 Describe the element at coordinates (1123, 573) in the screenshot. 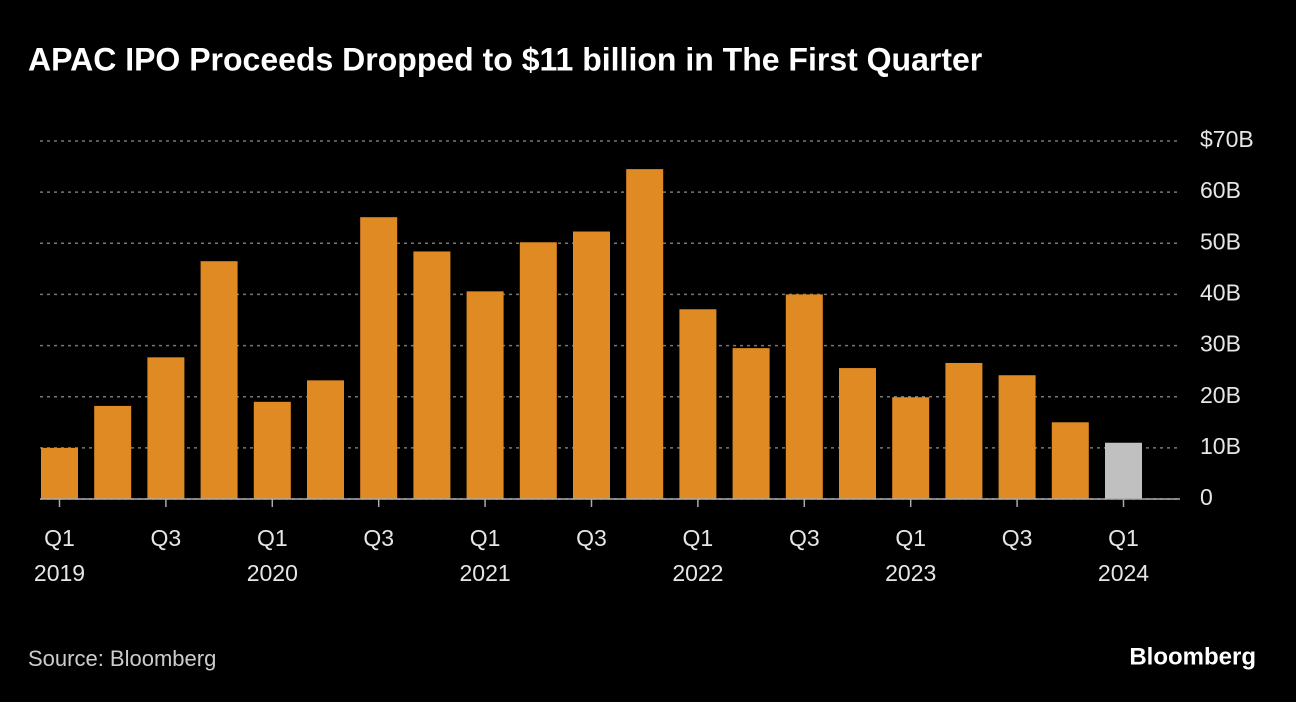

I see `x-tick-year: 2024` at that location.